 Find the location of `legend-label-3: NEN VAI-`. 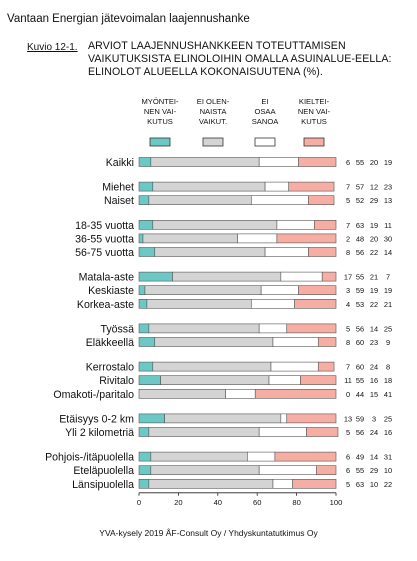

legend-label-3: NEN VAI- is located at coordinates (314, 111).